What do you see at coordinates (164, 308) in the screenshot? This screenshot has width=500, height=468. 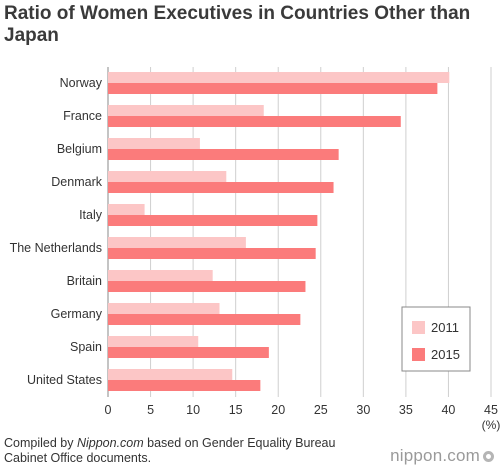 I see `bar-2011-germany` at bounding box center [164, 308].